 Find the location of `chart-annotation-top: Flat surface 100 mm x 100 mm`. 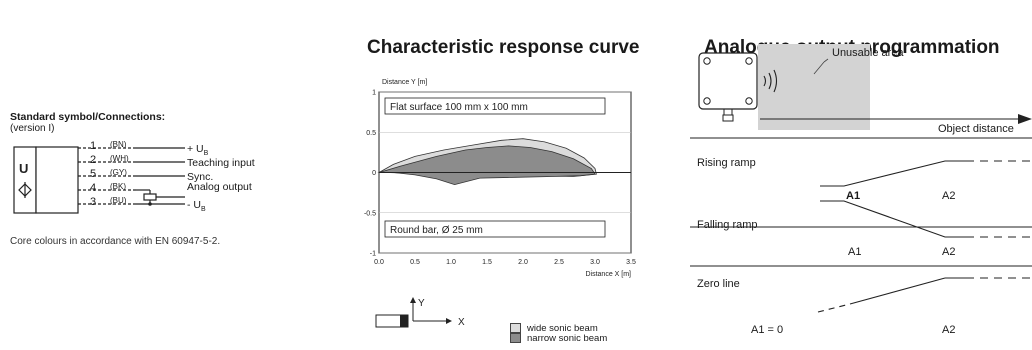

chart-annotation-top: Flat surface 100 mm x 100 mm is located at coordinates (495, 106).